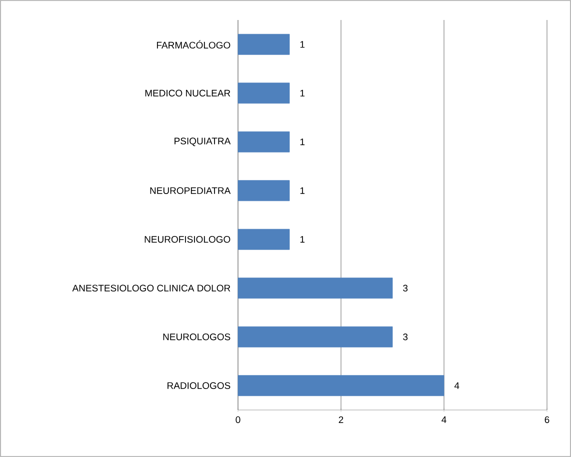 Image resolution: width=571 pixels, height=457 pixels. Describe the element at coordinates (457, 385) in the screenshot. I see `data-label: 4` at that location.